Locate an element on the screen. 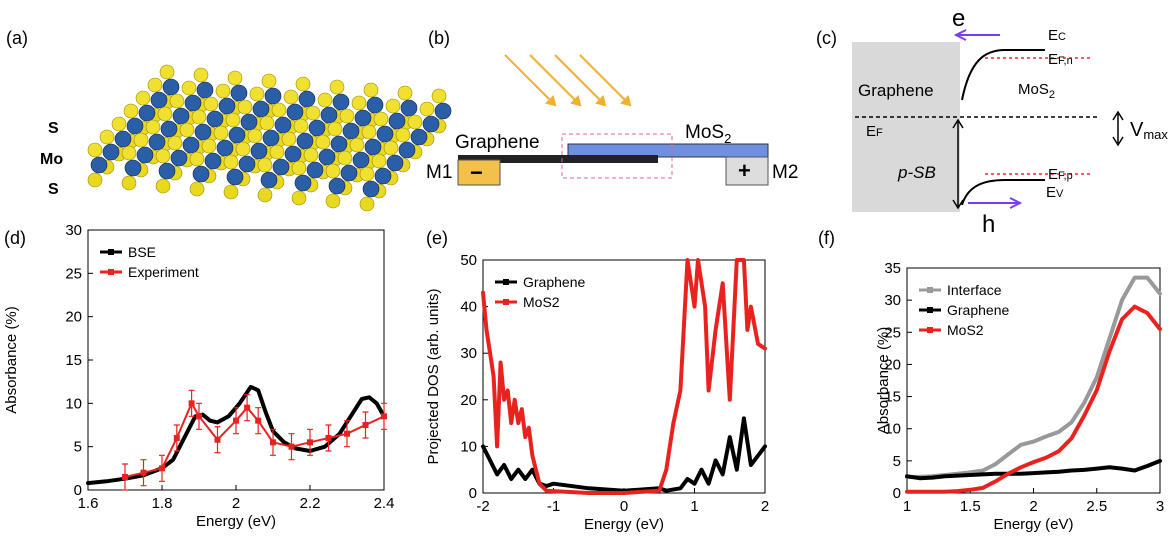 This screenshot has height=546, width=1175. legend-label: Experiment is located at coordinates (163, 272).